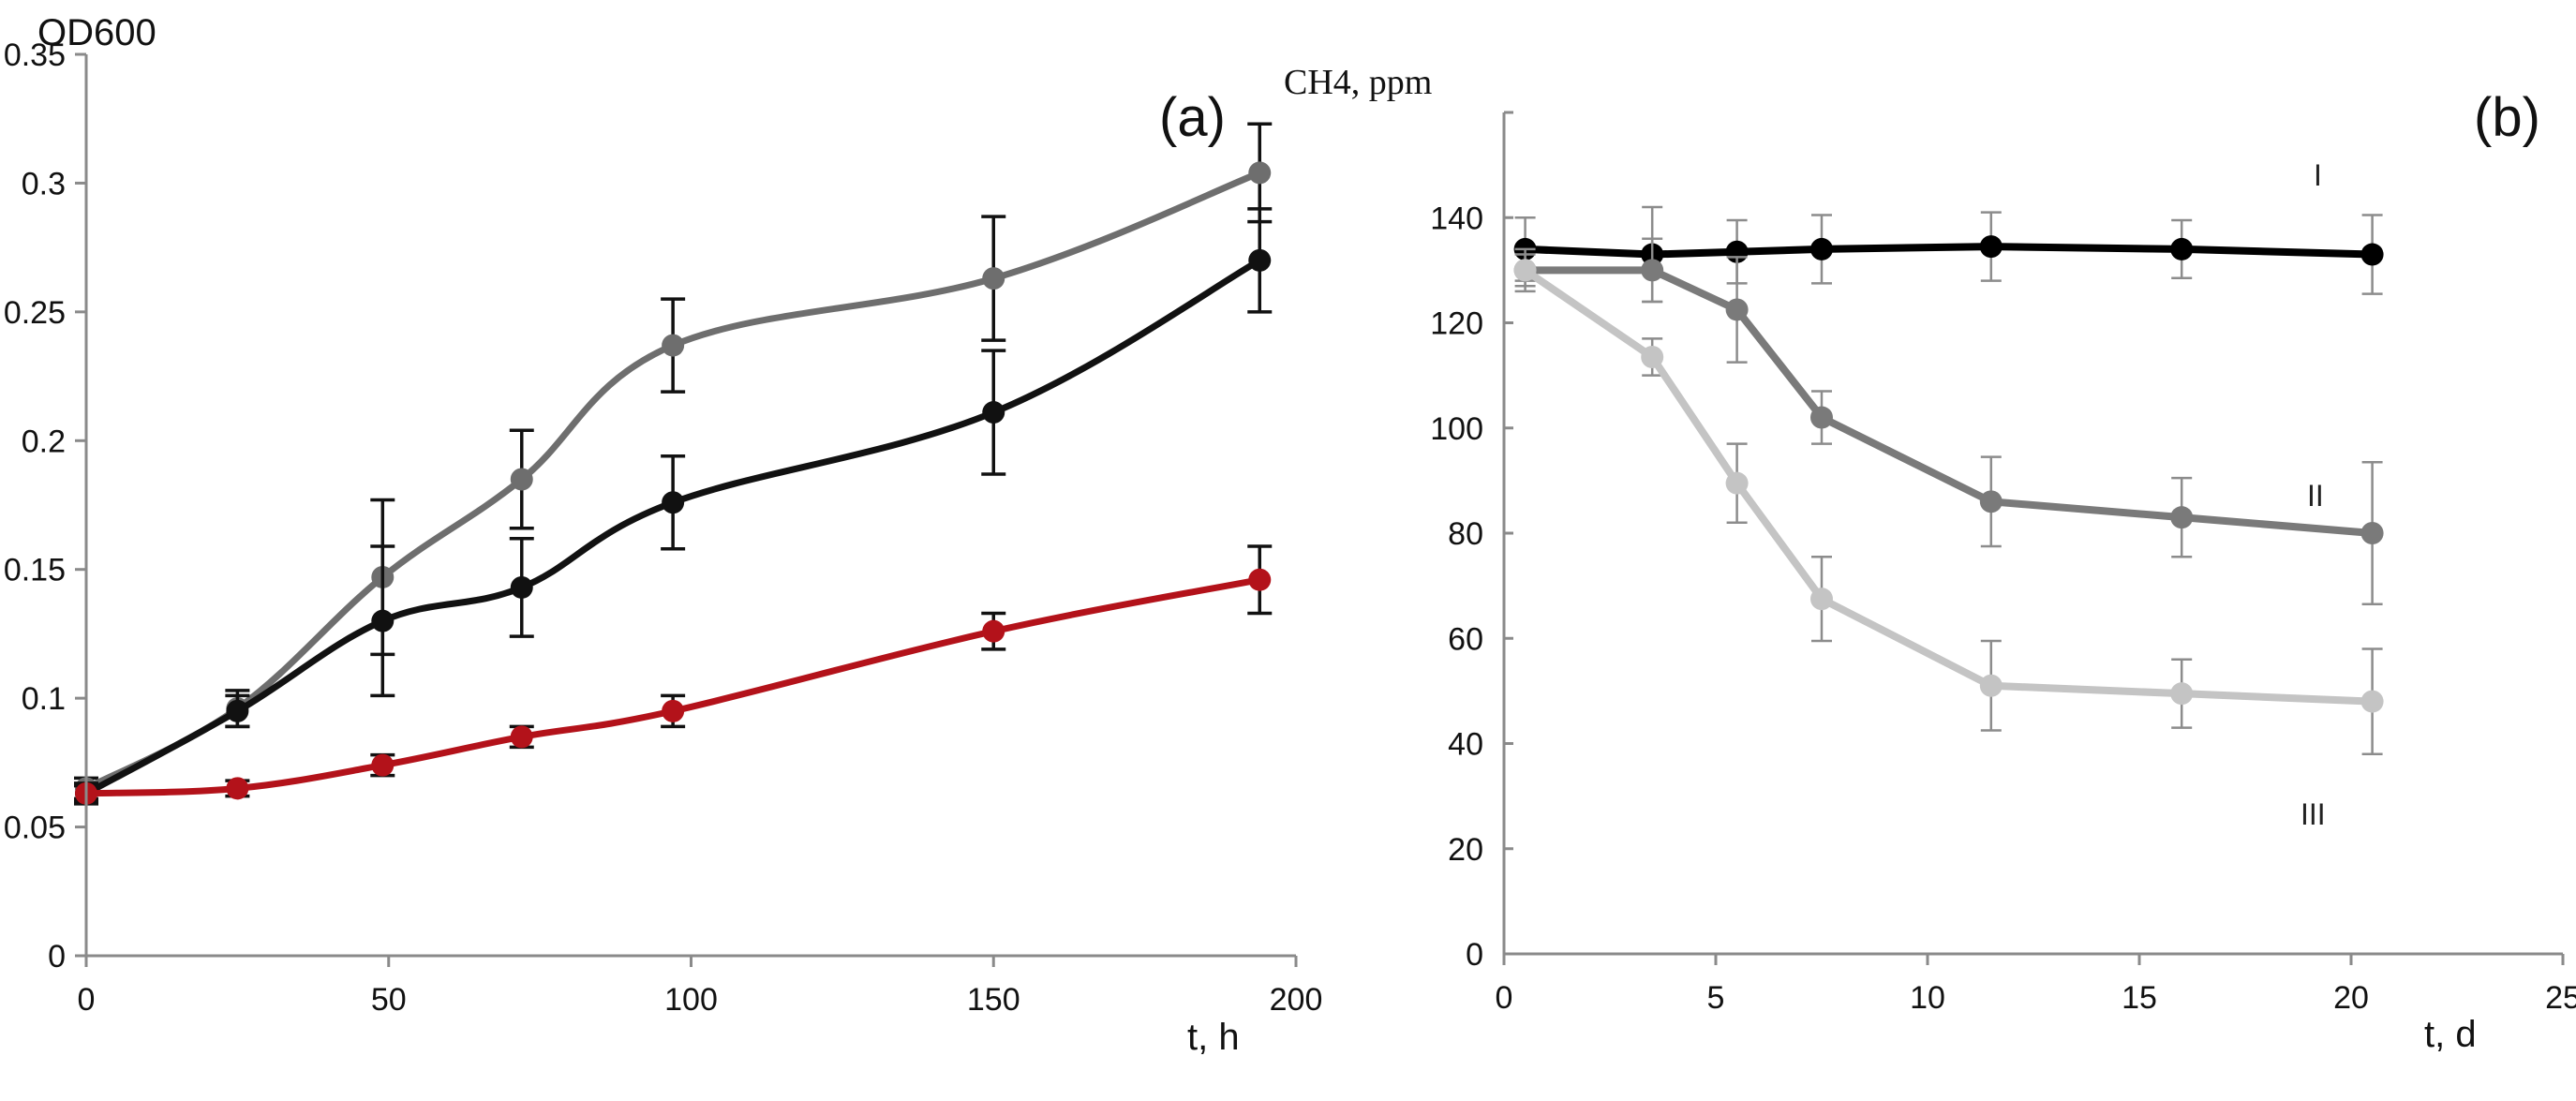 Image resolution: width=2576 pixels, height=1101 pixels. Describe the element at coordinates (35, 570) in the screenshot. I see `panel-a-y-tick-label: 0.15` at that location.